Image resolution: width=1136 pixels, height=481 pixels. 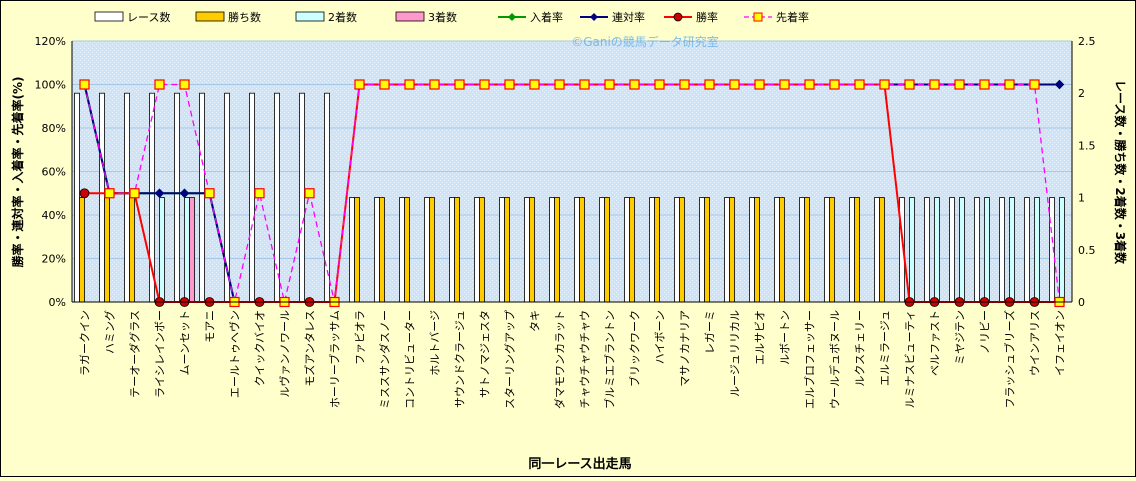 I want to click on x-tick-label: ノリビー, so click(x=985, y=332).